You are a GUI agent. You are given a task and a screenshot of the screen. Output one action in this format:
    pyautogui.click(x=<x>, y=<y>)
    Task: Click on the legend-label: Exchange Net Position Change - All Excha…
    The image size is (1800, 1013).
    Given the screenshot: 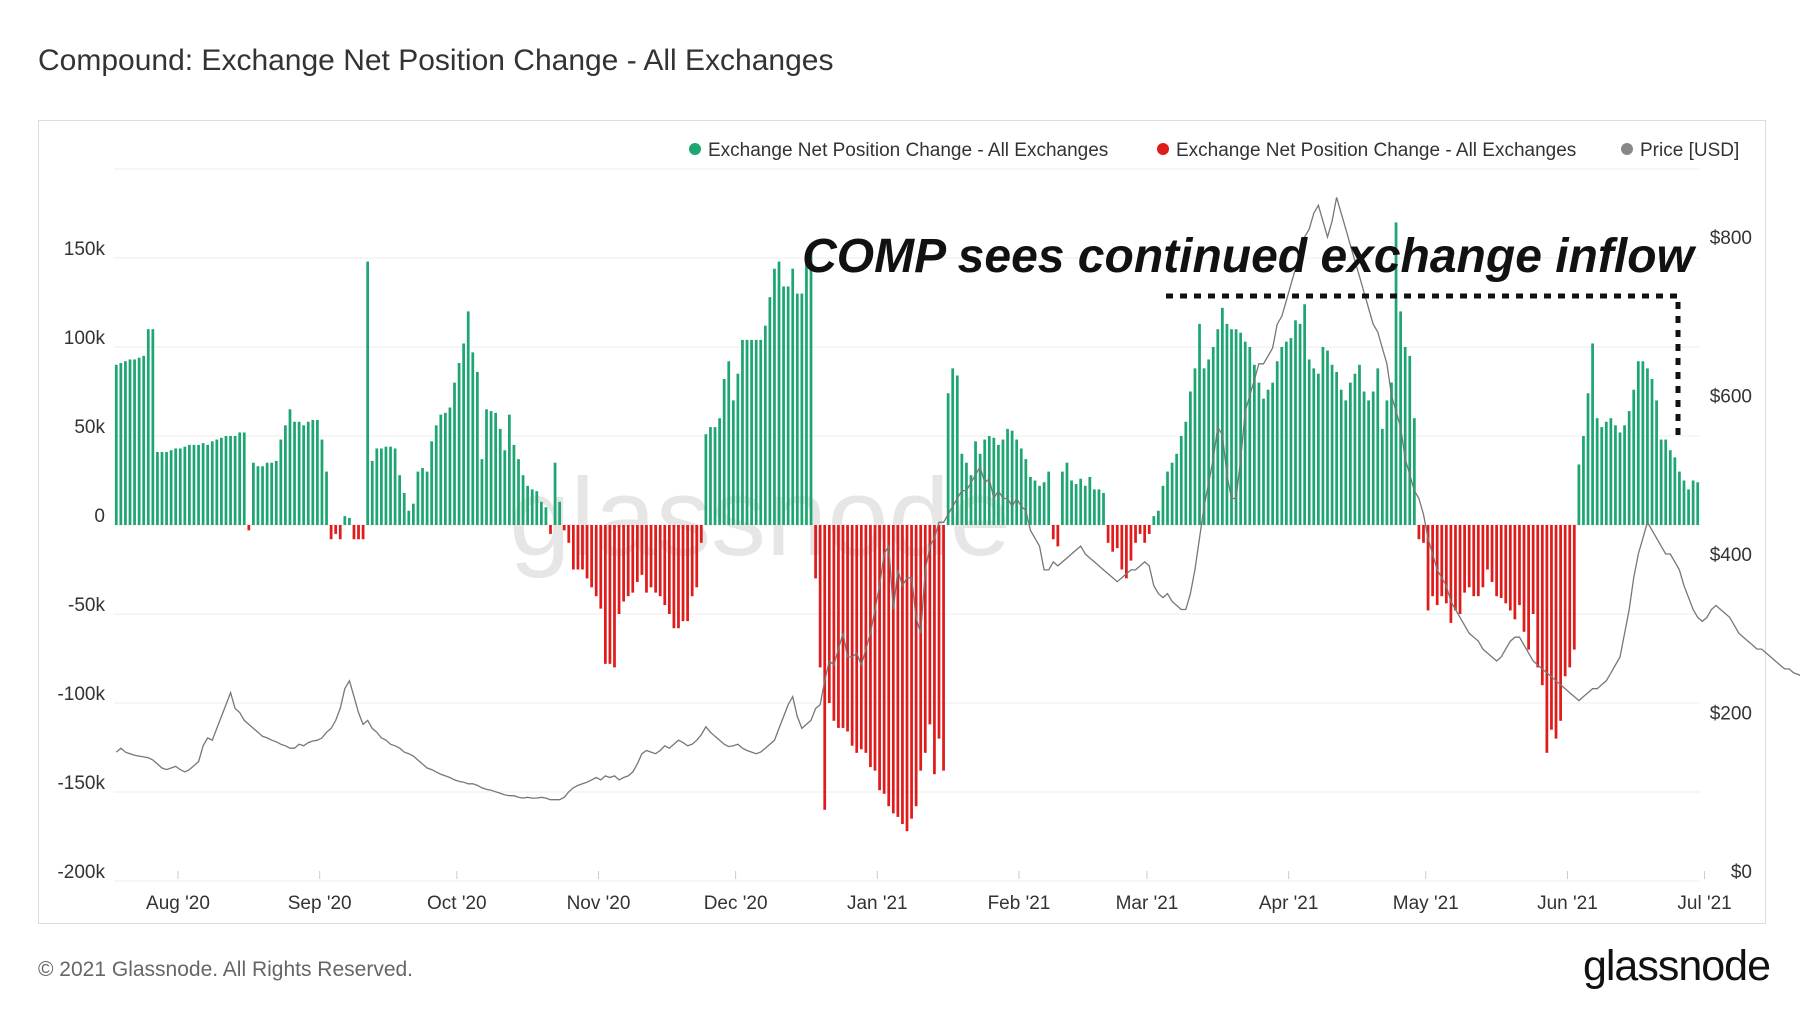 What is the action you would take?
    pyautogui.click(x=908, y=150)
    